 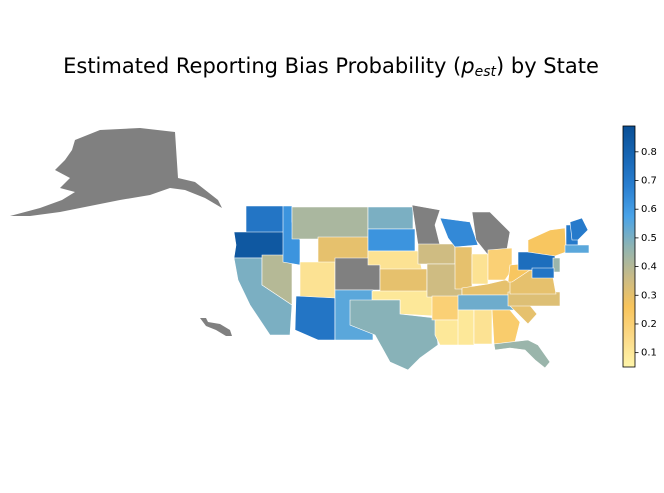 I want to click on title-subscript: est, so click(x=486, y=72).